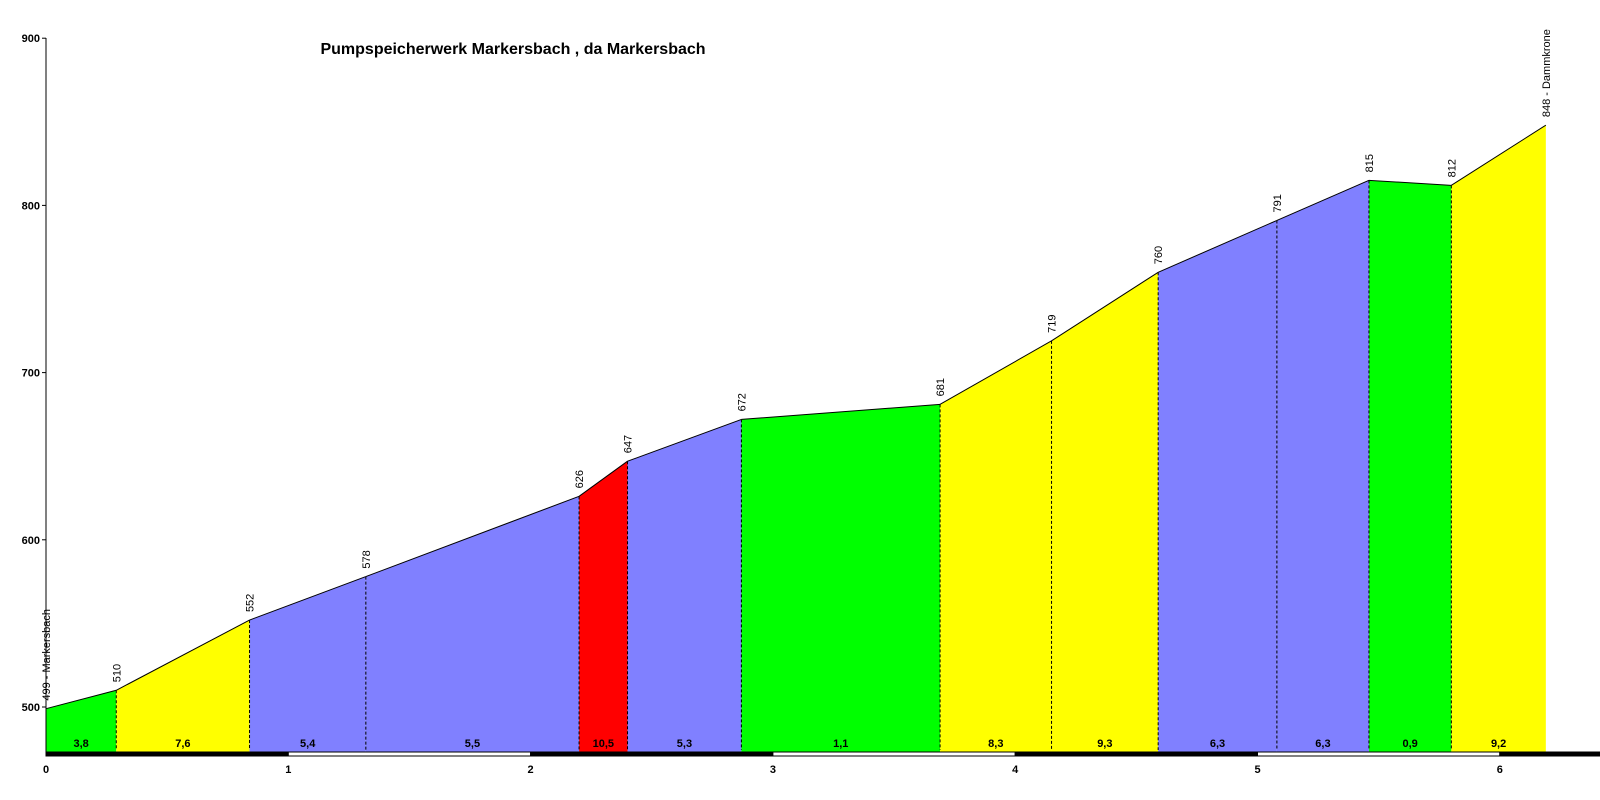 Image resolution: width=1600 pixels, height=800 pixels. I want to click on grade-label: 7,6, so click(182, 744).